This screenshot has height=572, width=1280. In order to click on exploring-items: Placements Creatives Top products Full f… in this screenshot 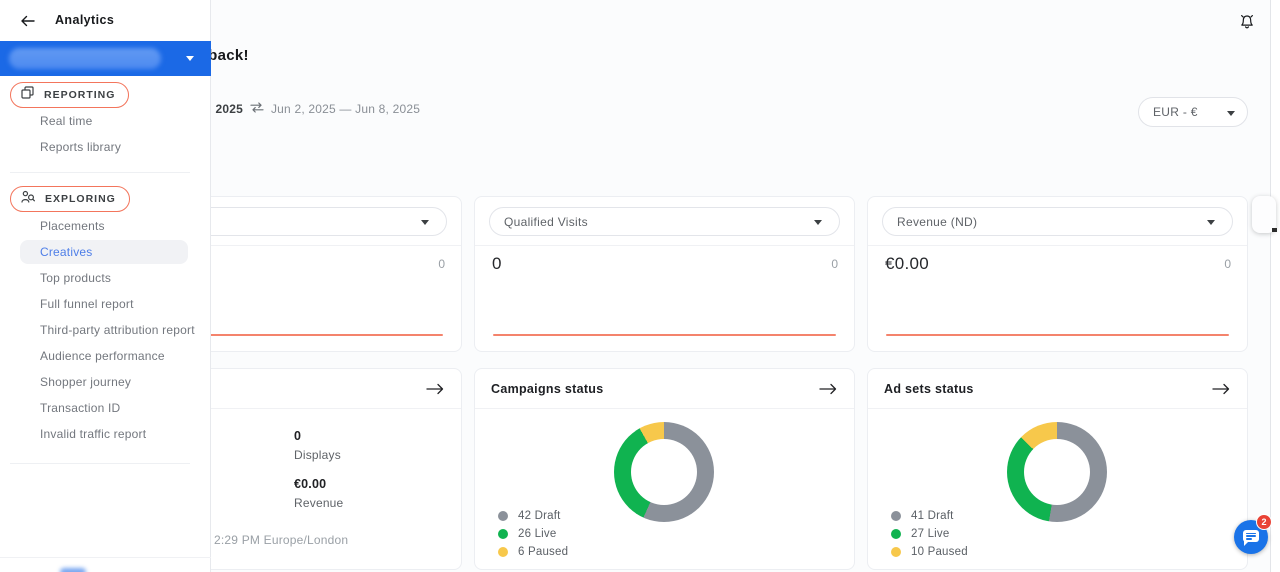, I will do `click(105, 330)`.